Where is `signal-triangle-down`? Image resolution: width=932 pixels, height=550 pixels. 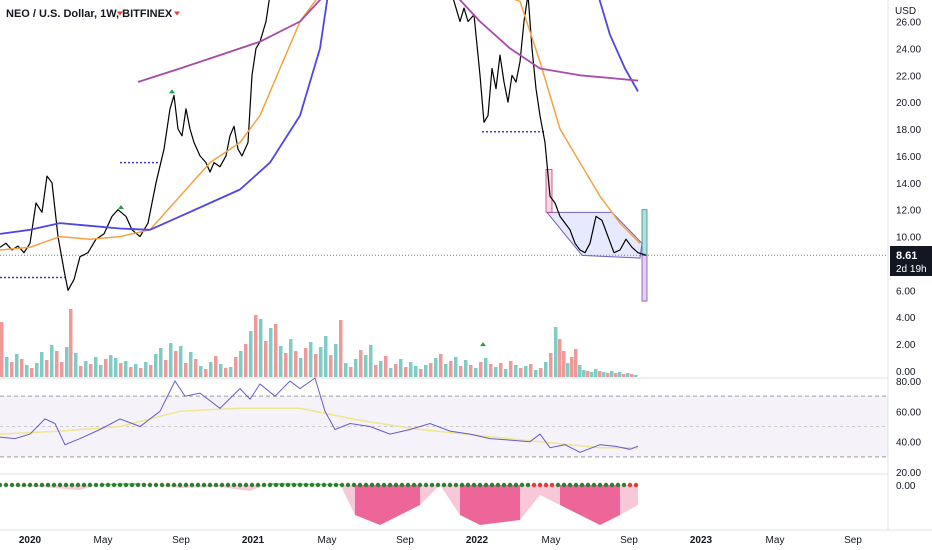
signal-triangle-down is located at coordinates (120, 13).